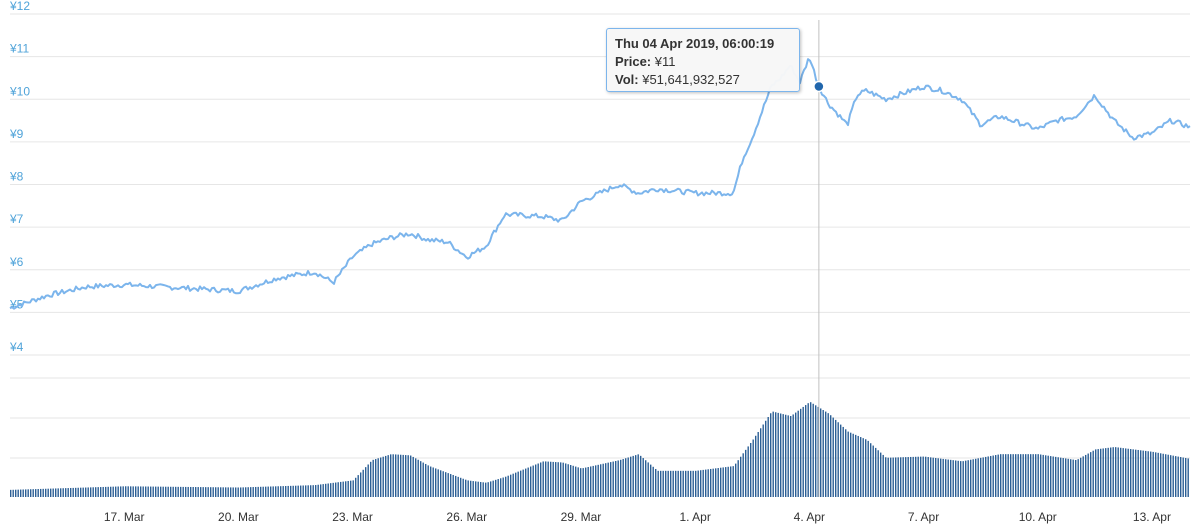 This screenshot has height=531, width=1200. Describe the element at coordinates (819, 86) in the screenshot. I see `hover-point-marker` at that location.